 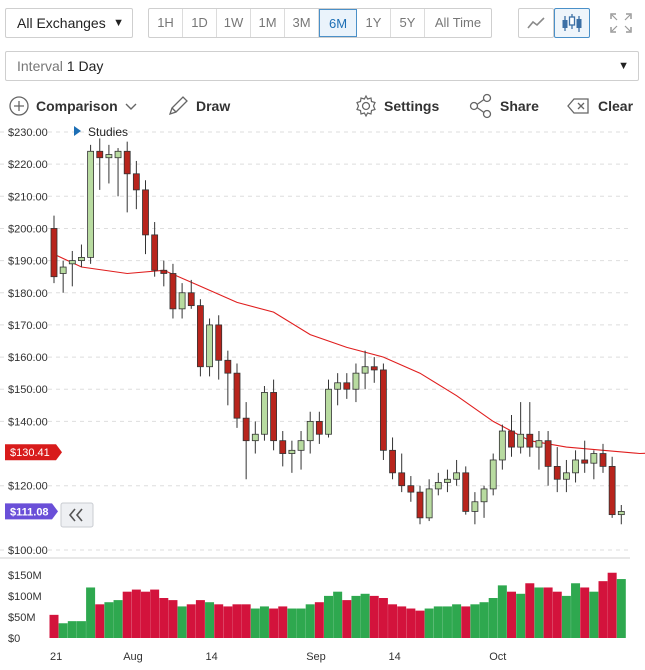 I want to click on range-button-1h: 1H, so click(x=166, y=23).